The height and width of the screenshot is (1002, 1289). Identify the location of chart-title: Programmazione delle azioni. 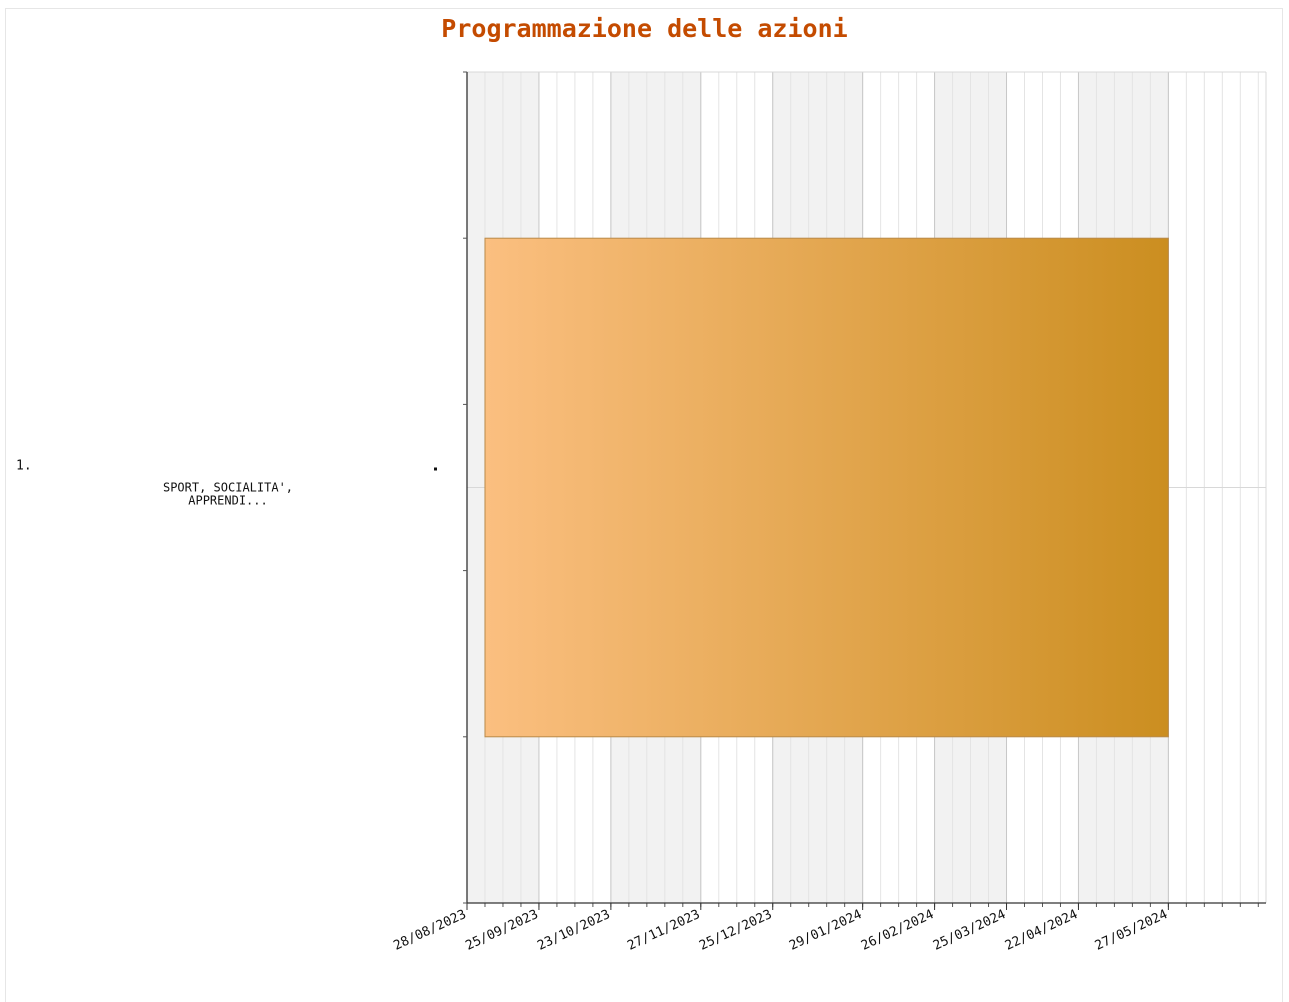
(644, 28).